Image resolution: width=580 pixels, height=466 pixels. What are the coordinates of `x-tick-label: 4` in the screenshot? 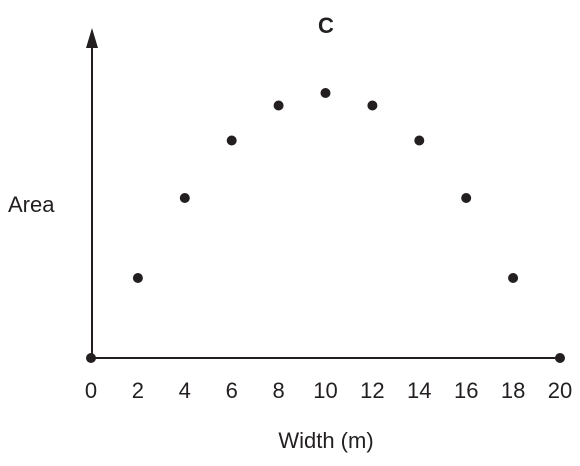 It's located at (185, 390).